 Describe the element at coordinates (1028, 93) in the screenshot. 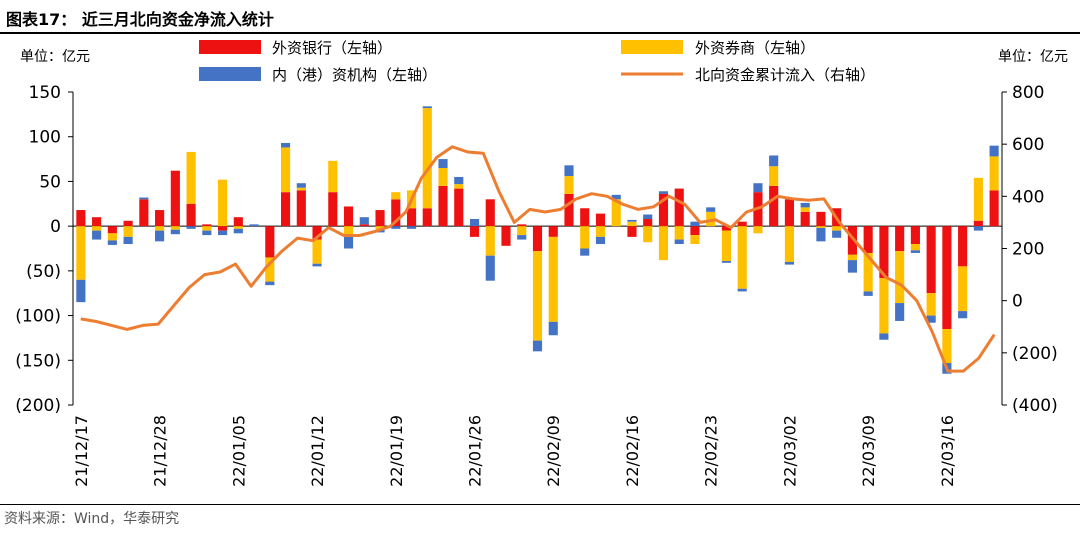

I see `right-tick-label: 800` at that location.